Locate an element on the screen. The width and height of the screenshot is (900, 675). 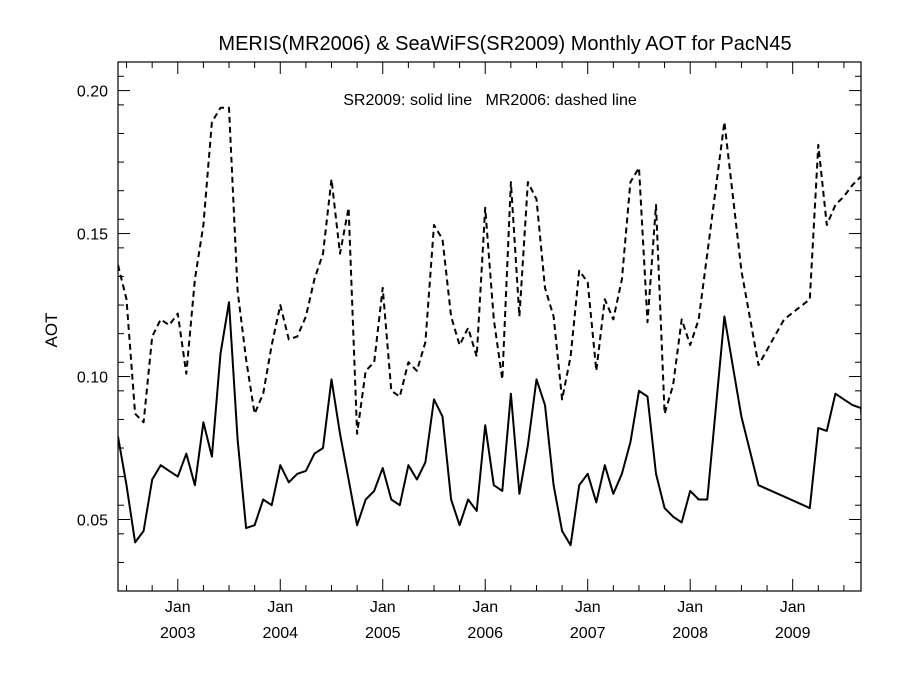
x-tick-label-year: 2009 is located at coordinates (793, 633).